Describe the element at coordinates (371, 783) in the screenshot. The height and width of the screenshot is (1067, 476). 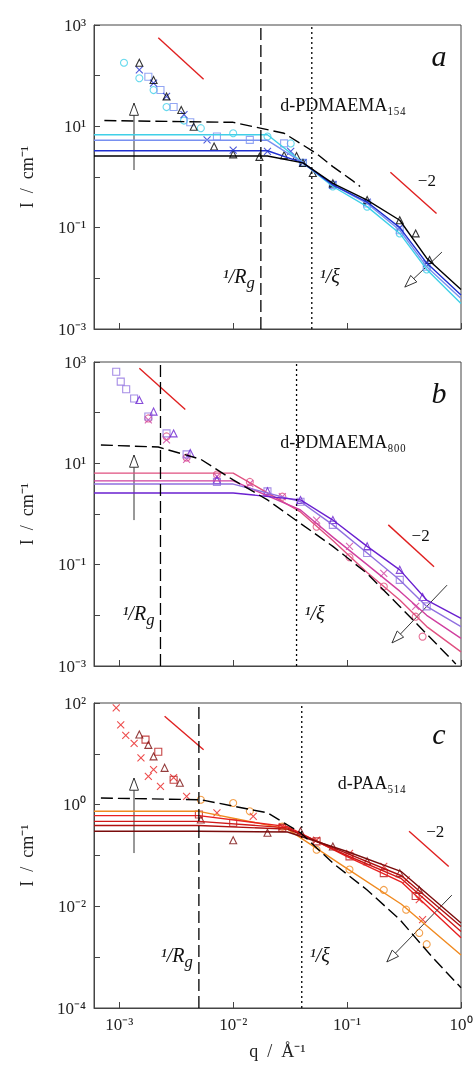
I see `annotation: d-PAA₅₁₄` at that location.